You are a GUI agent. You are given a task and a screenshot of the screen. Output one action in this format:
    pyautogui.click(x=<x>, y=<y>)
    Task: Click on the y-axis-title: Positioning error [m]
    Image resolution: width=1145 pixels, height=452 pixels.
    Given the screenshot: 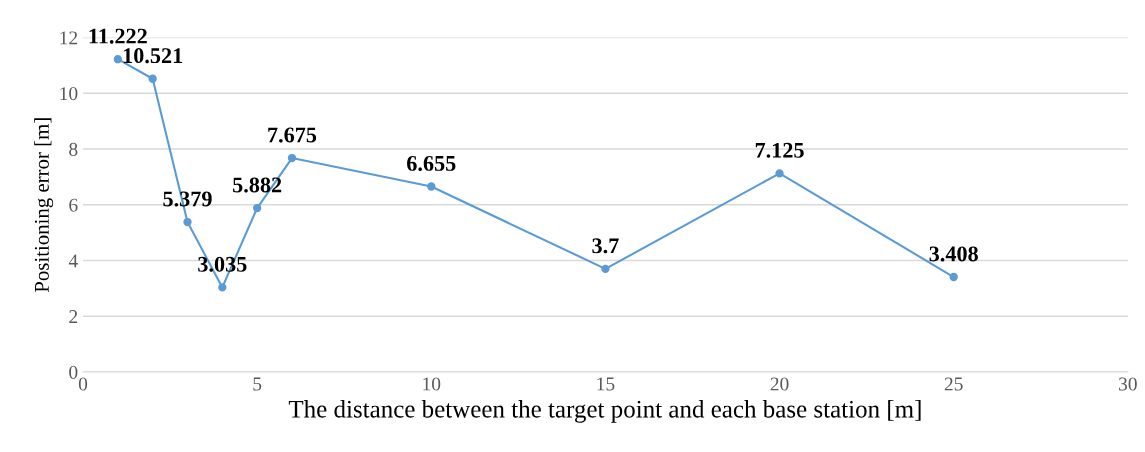 What is the action you would take?
    pyautogui.click(x=44, y=205)
    